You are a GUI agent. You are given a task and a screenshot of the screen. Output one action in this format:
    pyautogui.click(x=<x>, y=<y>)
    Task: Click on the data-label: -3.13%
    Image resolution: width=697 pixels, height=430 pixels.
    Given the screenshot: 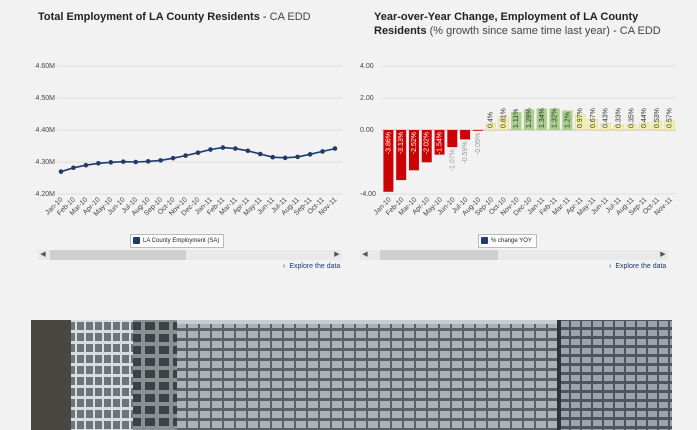 What is the action you would take?
    pyautogui.click(x=401, y=143)
    